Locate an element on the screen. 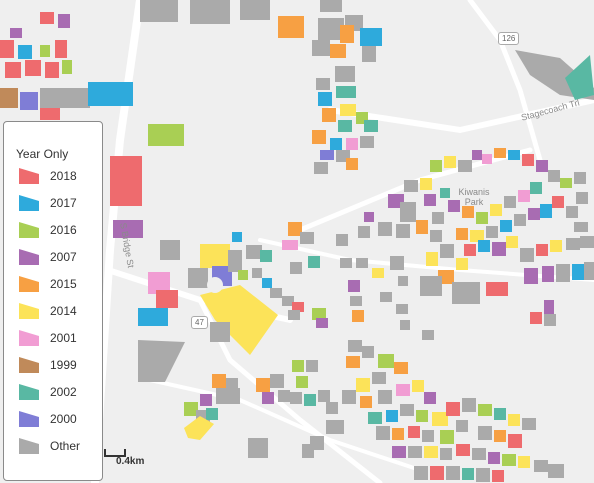  legend-label: 2014 is located at coordinates (63, 311).